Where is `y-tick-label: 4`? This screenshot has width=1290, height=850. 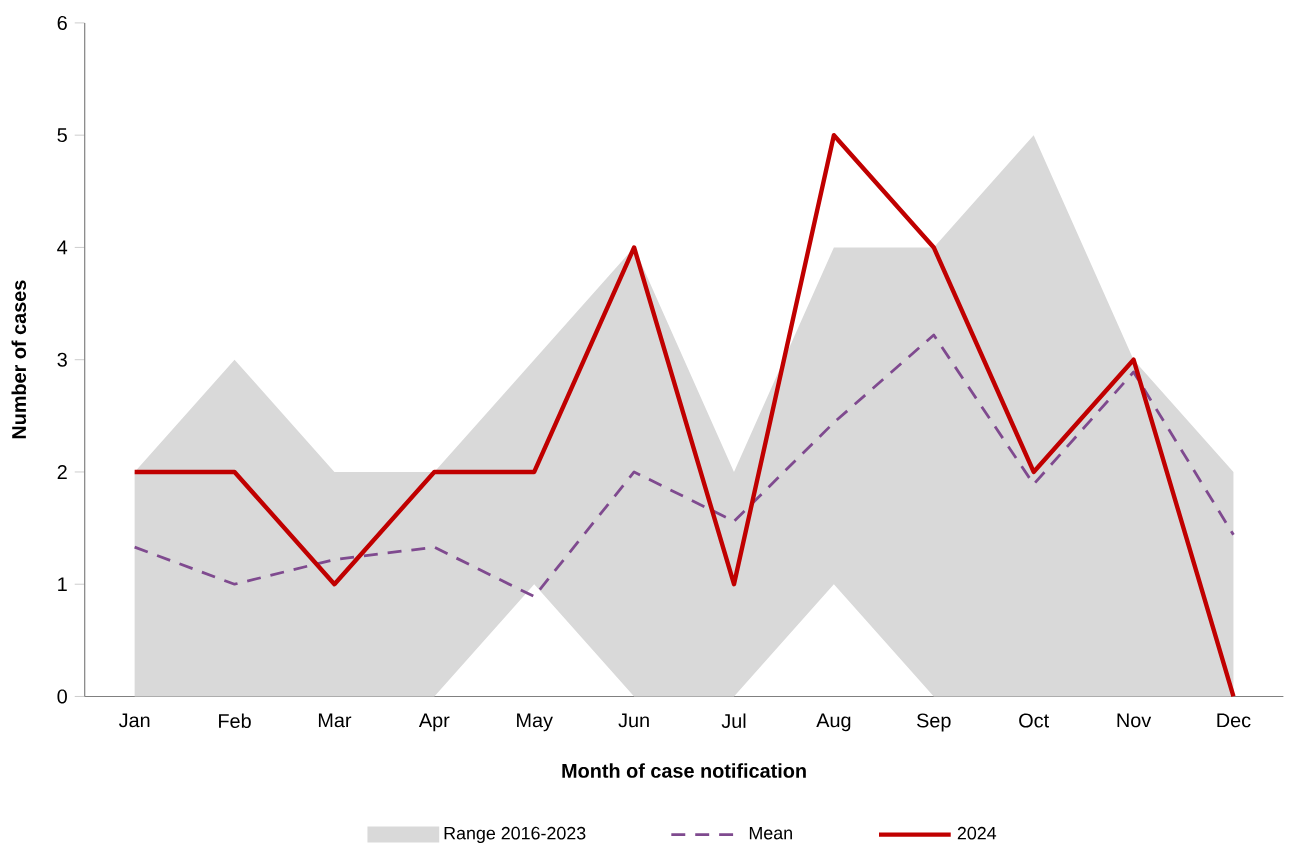 y-tick-label: 4 is located at coordinates (62, 247).